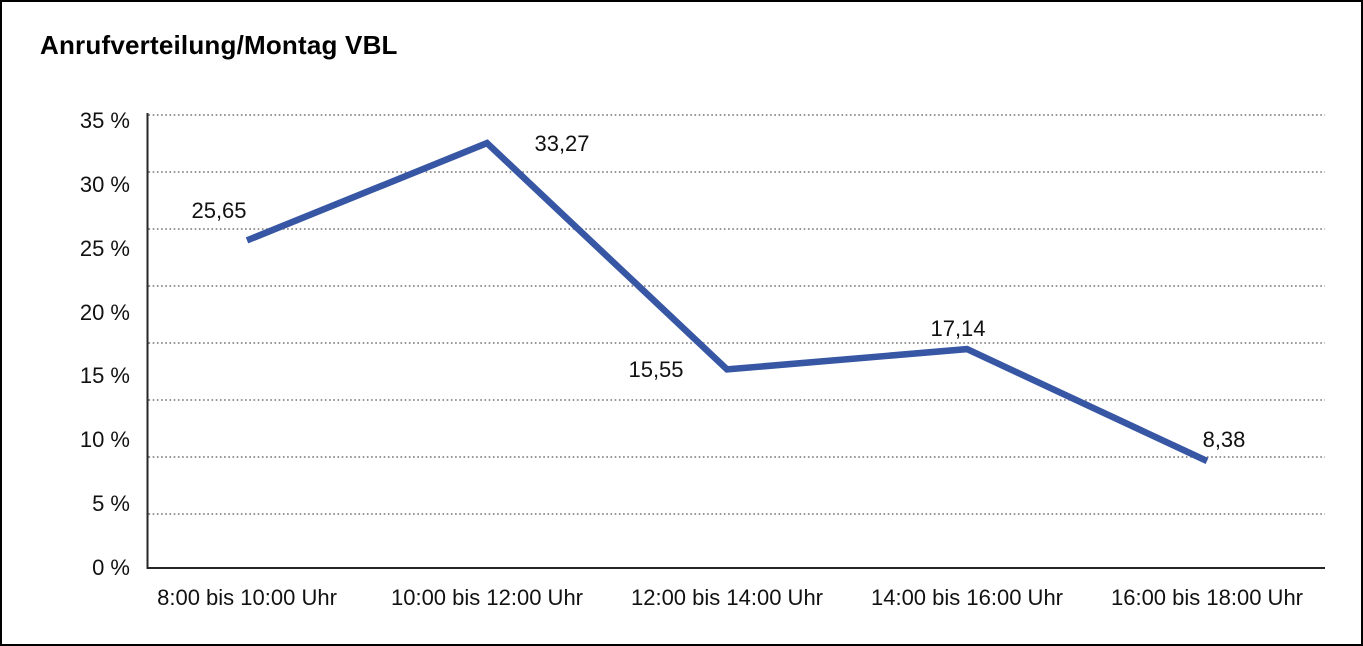 The width and height of the screenshot is (1363, 646). What do you see at coordinates (487, 597) in the screenshot?
I see `x-tick-label: 10:00 bis 12:00 Uhr` at bounding box center [487, 597].